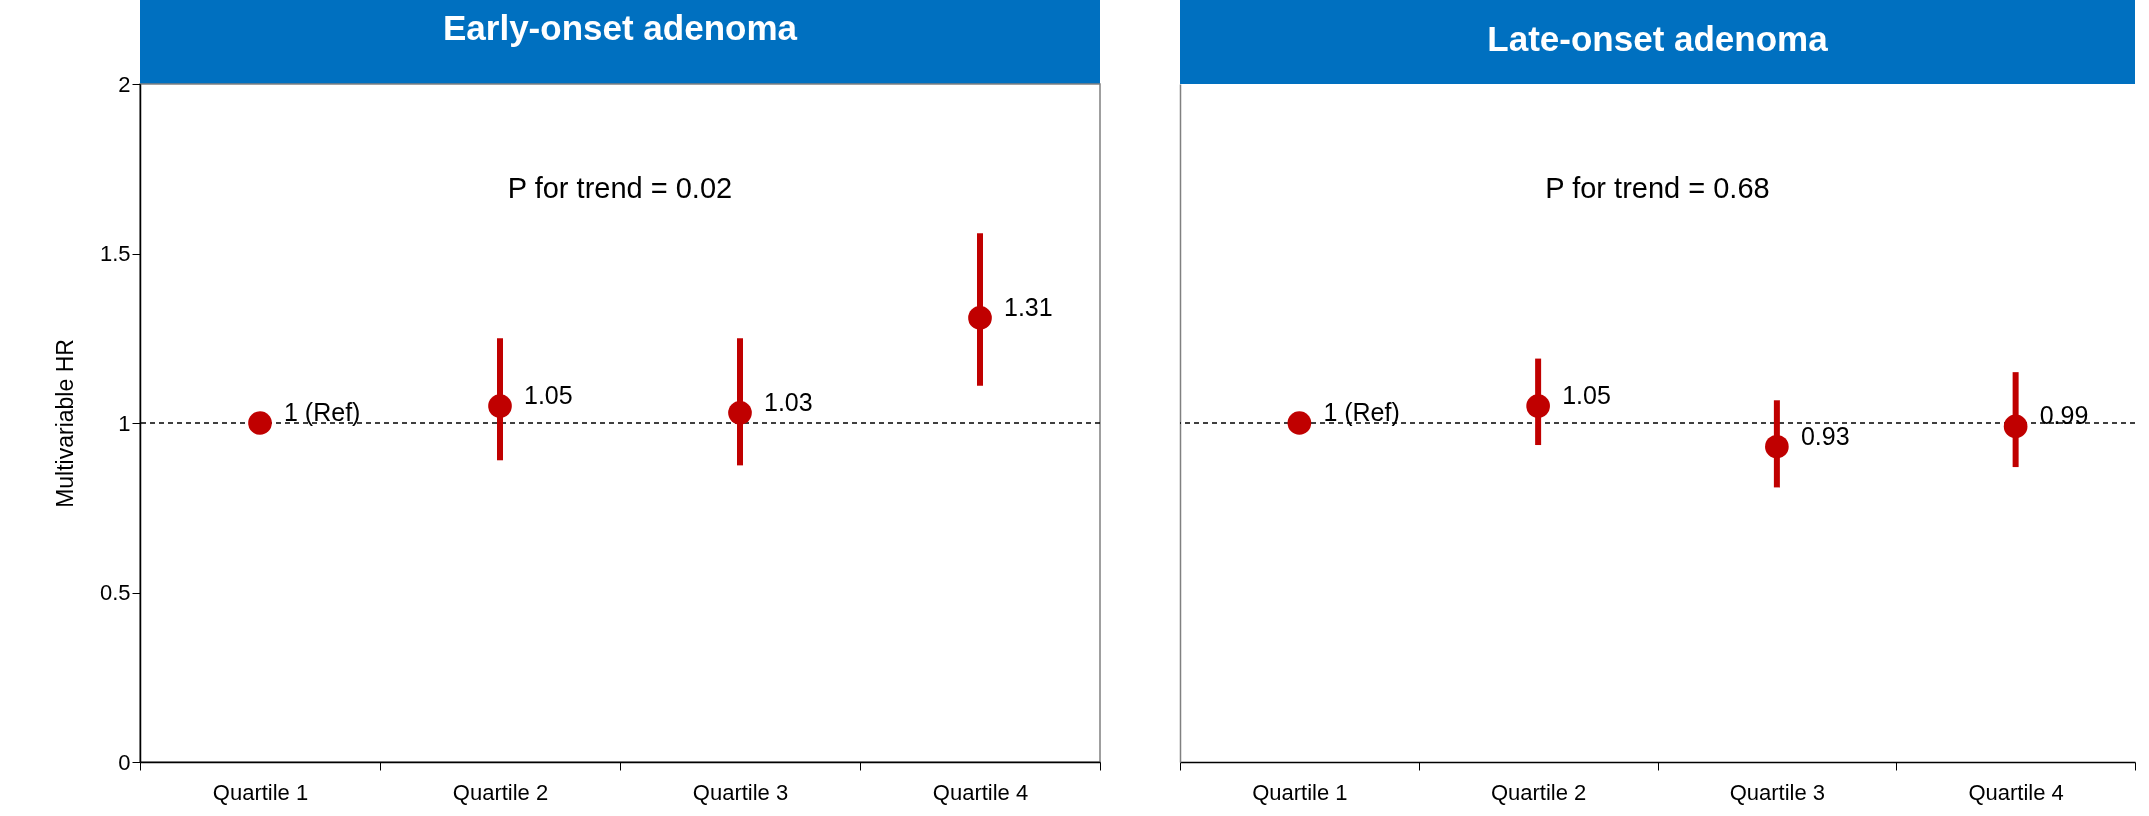  What do you see at coordinates (124, 423) in the screenshot?
I see `y-tick-label: 1` at bounding box center [124, 423].